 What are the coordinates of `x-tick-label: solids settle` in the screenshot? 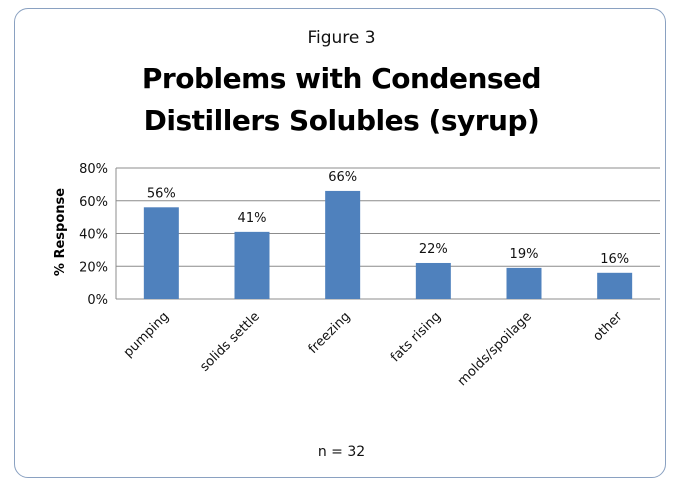 It's located at (230, 342).